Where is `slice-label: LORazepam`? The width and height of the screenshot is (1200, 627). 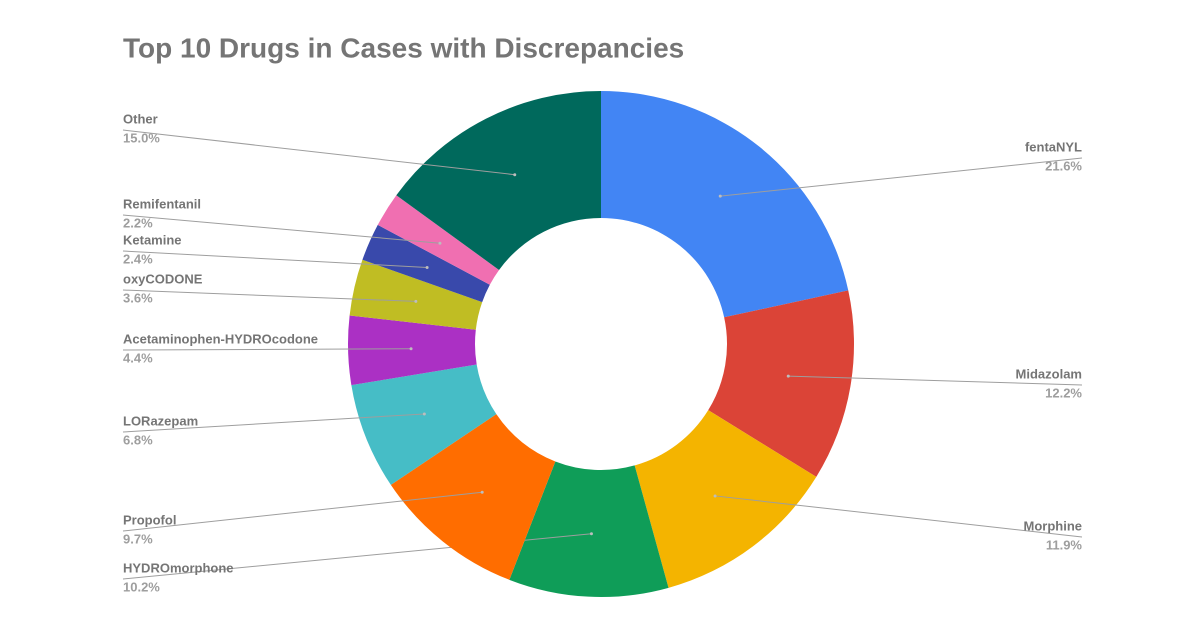 slice-label: LORazepam is located at coordinates (160, 420).